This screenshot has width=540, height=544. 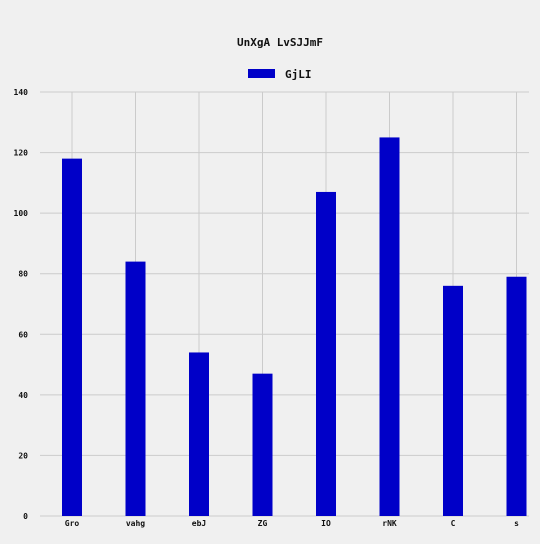 What do you see at coordinates (263, 523) in the screenshot?
I see `x-tick-label-ZG: ZG` at bounding box center [263, 523].